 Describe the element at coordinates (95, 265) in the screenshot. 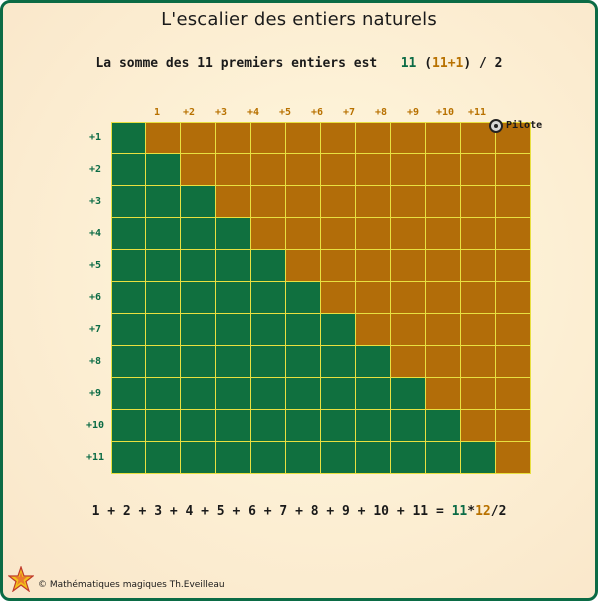

I see `row-label: +5` at that location.